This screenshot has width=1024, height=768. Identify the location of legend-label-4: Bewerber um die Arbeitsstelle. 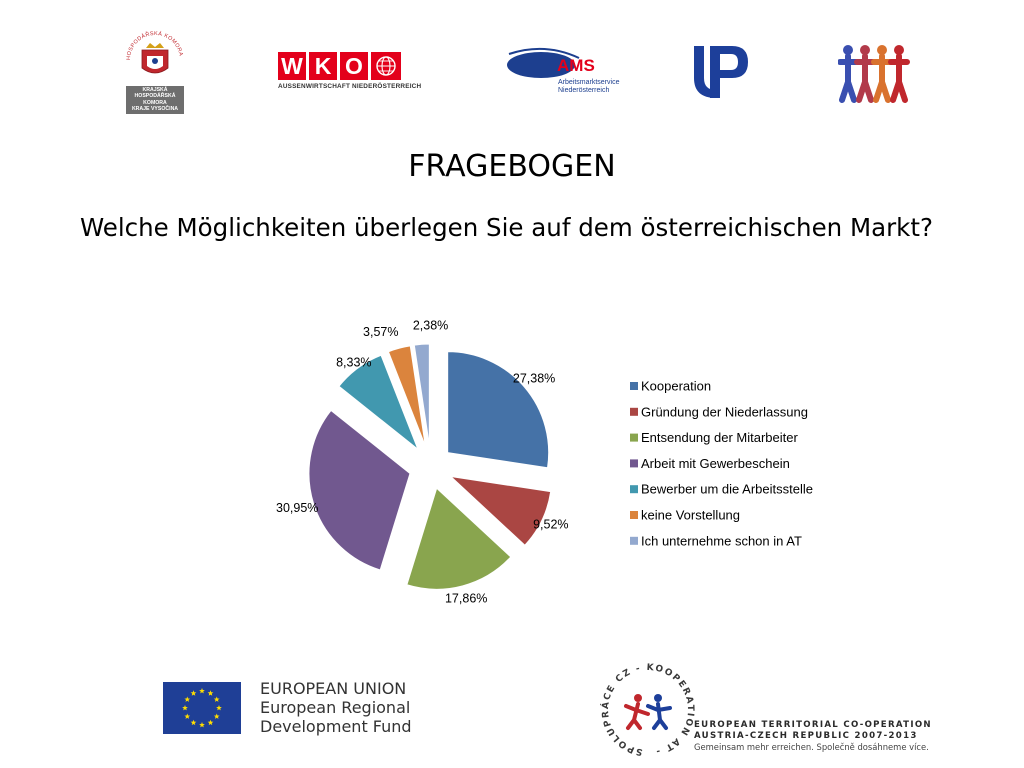
(727, 489).